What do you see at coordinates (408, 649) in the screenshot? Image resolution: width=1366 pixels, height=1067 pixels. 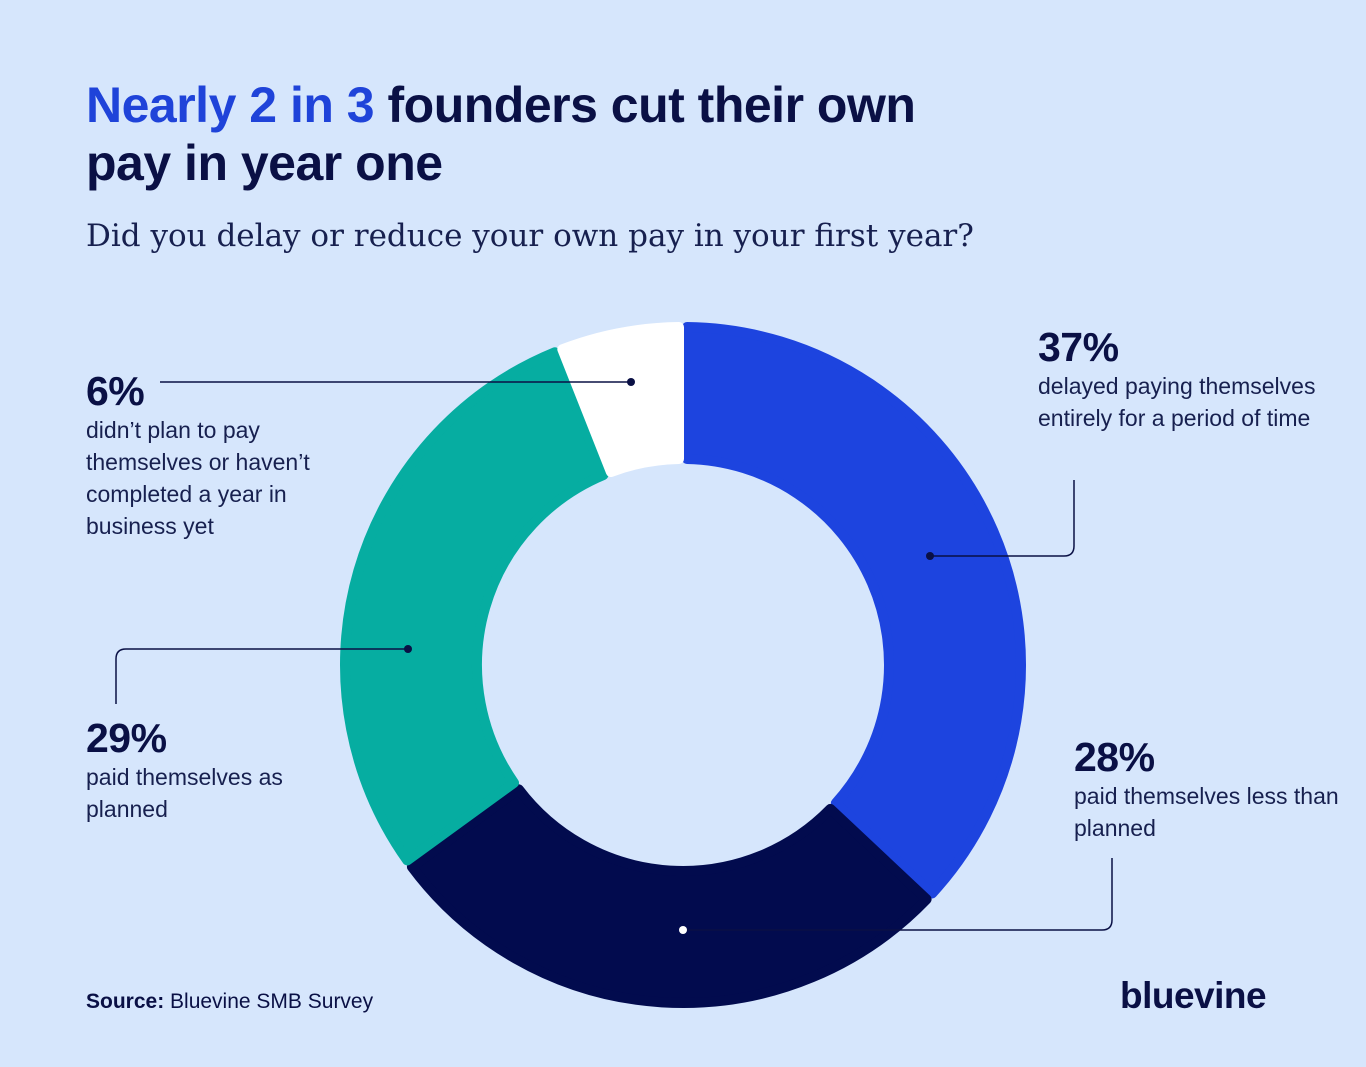 I see `slice-29-anchor-dot` at bounding box center [408, 649].